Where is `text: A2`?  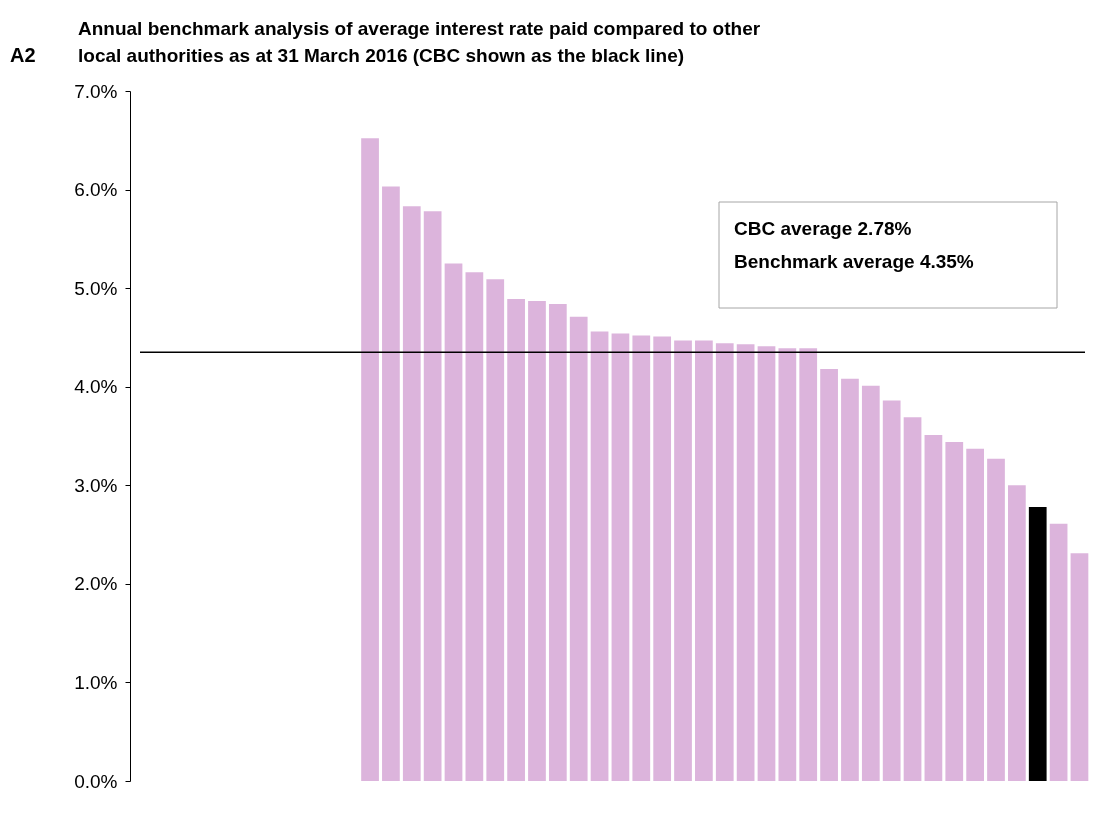 text: A2 is located at coordinates (23, 55).